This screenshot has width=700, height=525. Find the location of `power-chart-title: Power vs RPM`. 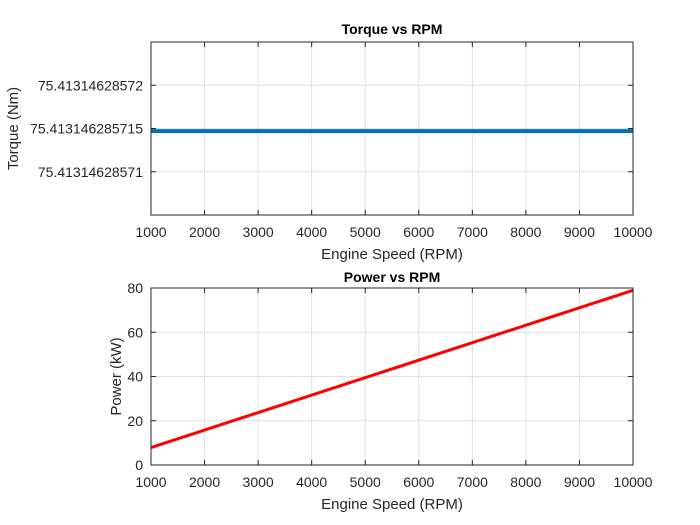

power-chart-title: Power vs RPM is located at coordinates (392, 277).